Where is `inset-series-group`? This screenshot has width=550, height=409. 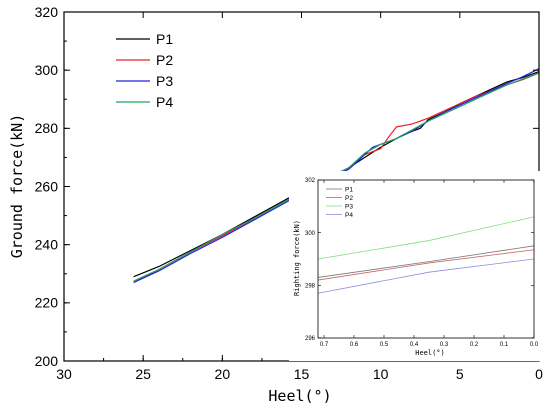 inset-series-group is located at coordinates (426, 255).